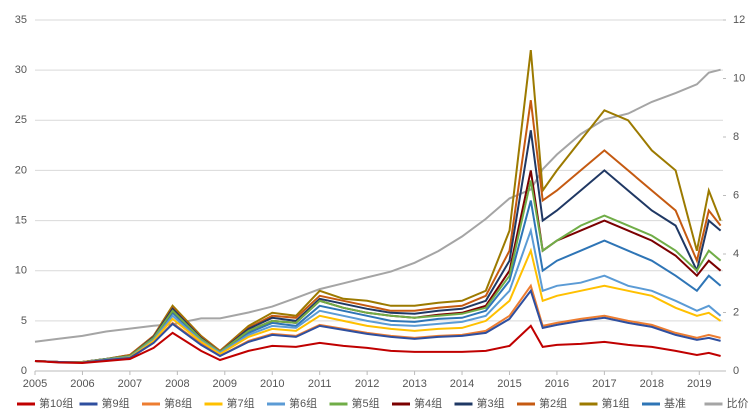 The width and height of the screenshot is (750, 414). I want to click on y2-tick-label: 0, so click(736, 371).